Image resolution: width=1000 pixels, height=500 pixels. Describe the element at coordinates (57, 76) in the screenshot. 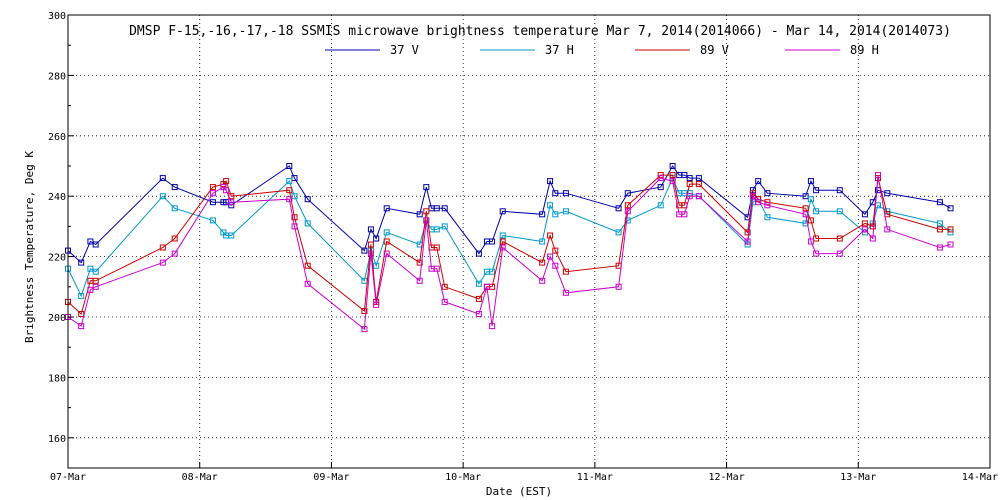

I see `y-tick-label: 280` at that location.